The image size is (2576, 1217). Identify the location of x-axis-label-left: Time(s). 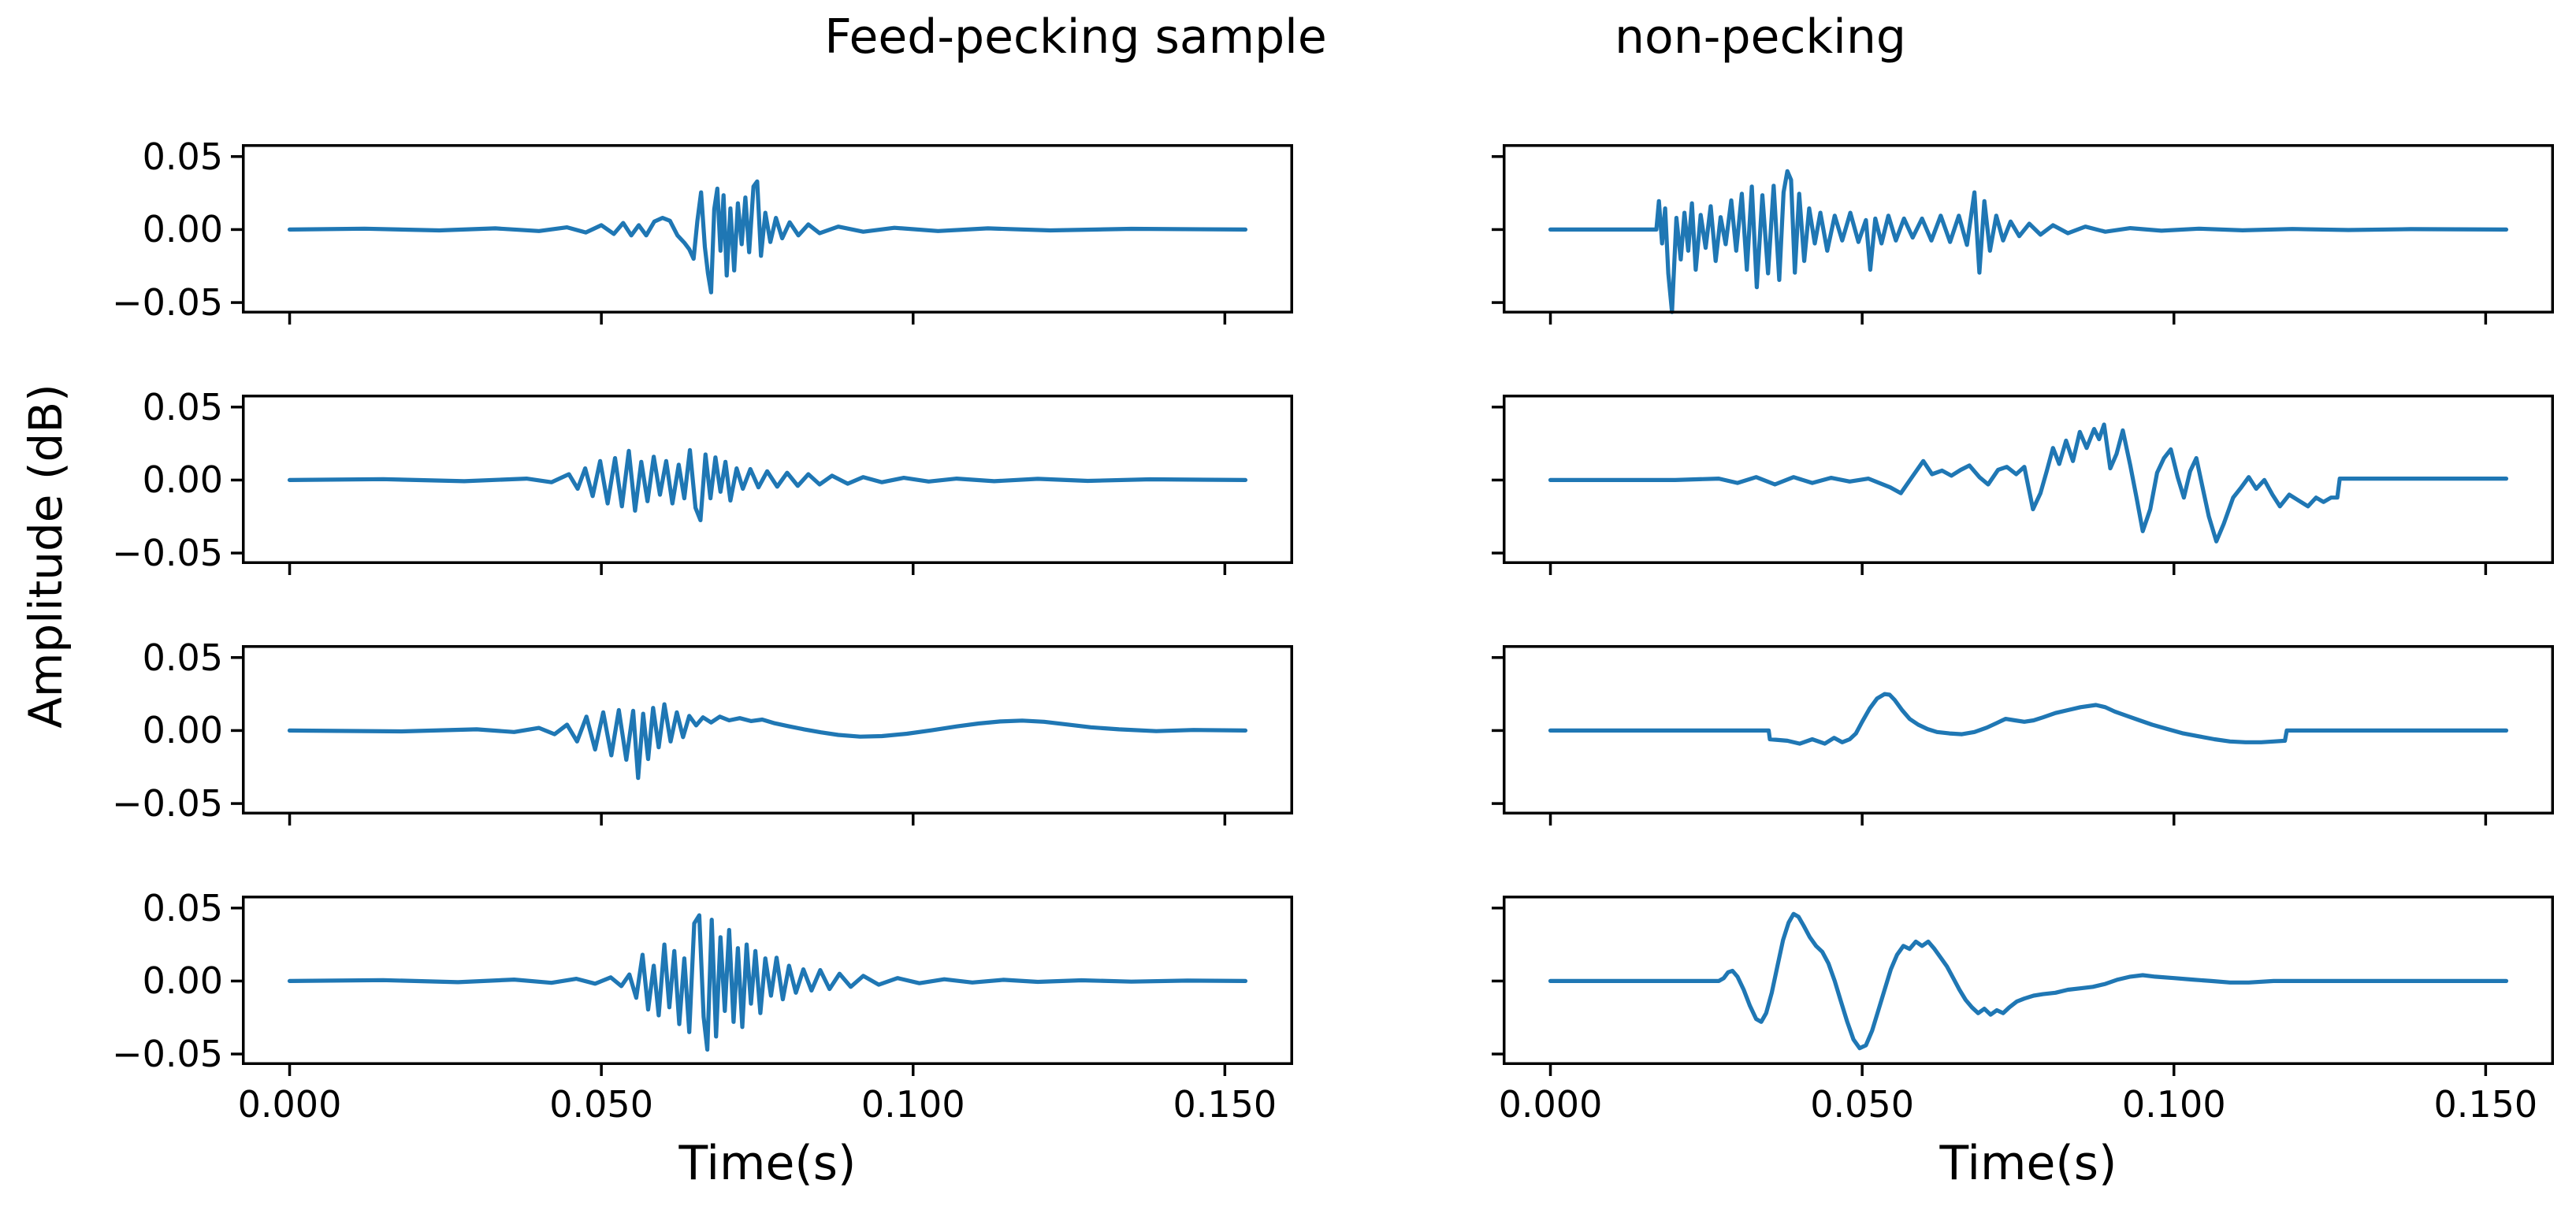
(767, 1164).